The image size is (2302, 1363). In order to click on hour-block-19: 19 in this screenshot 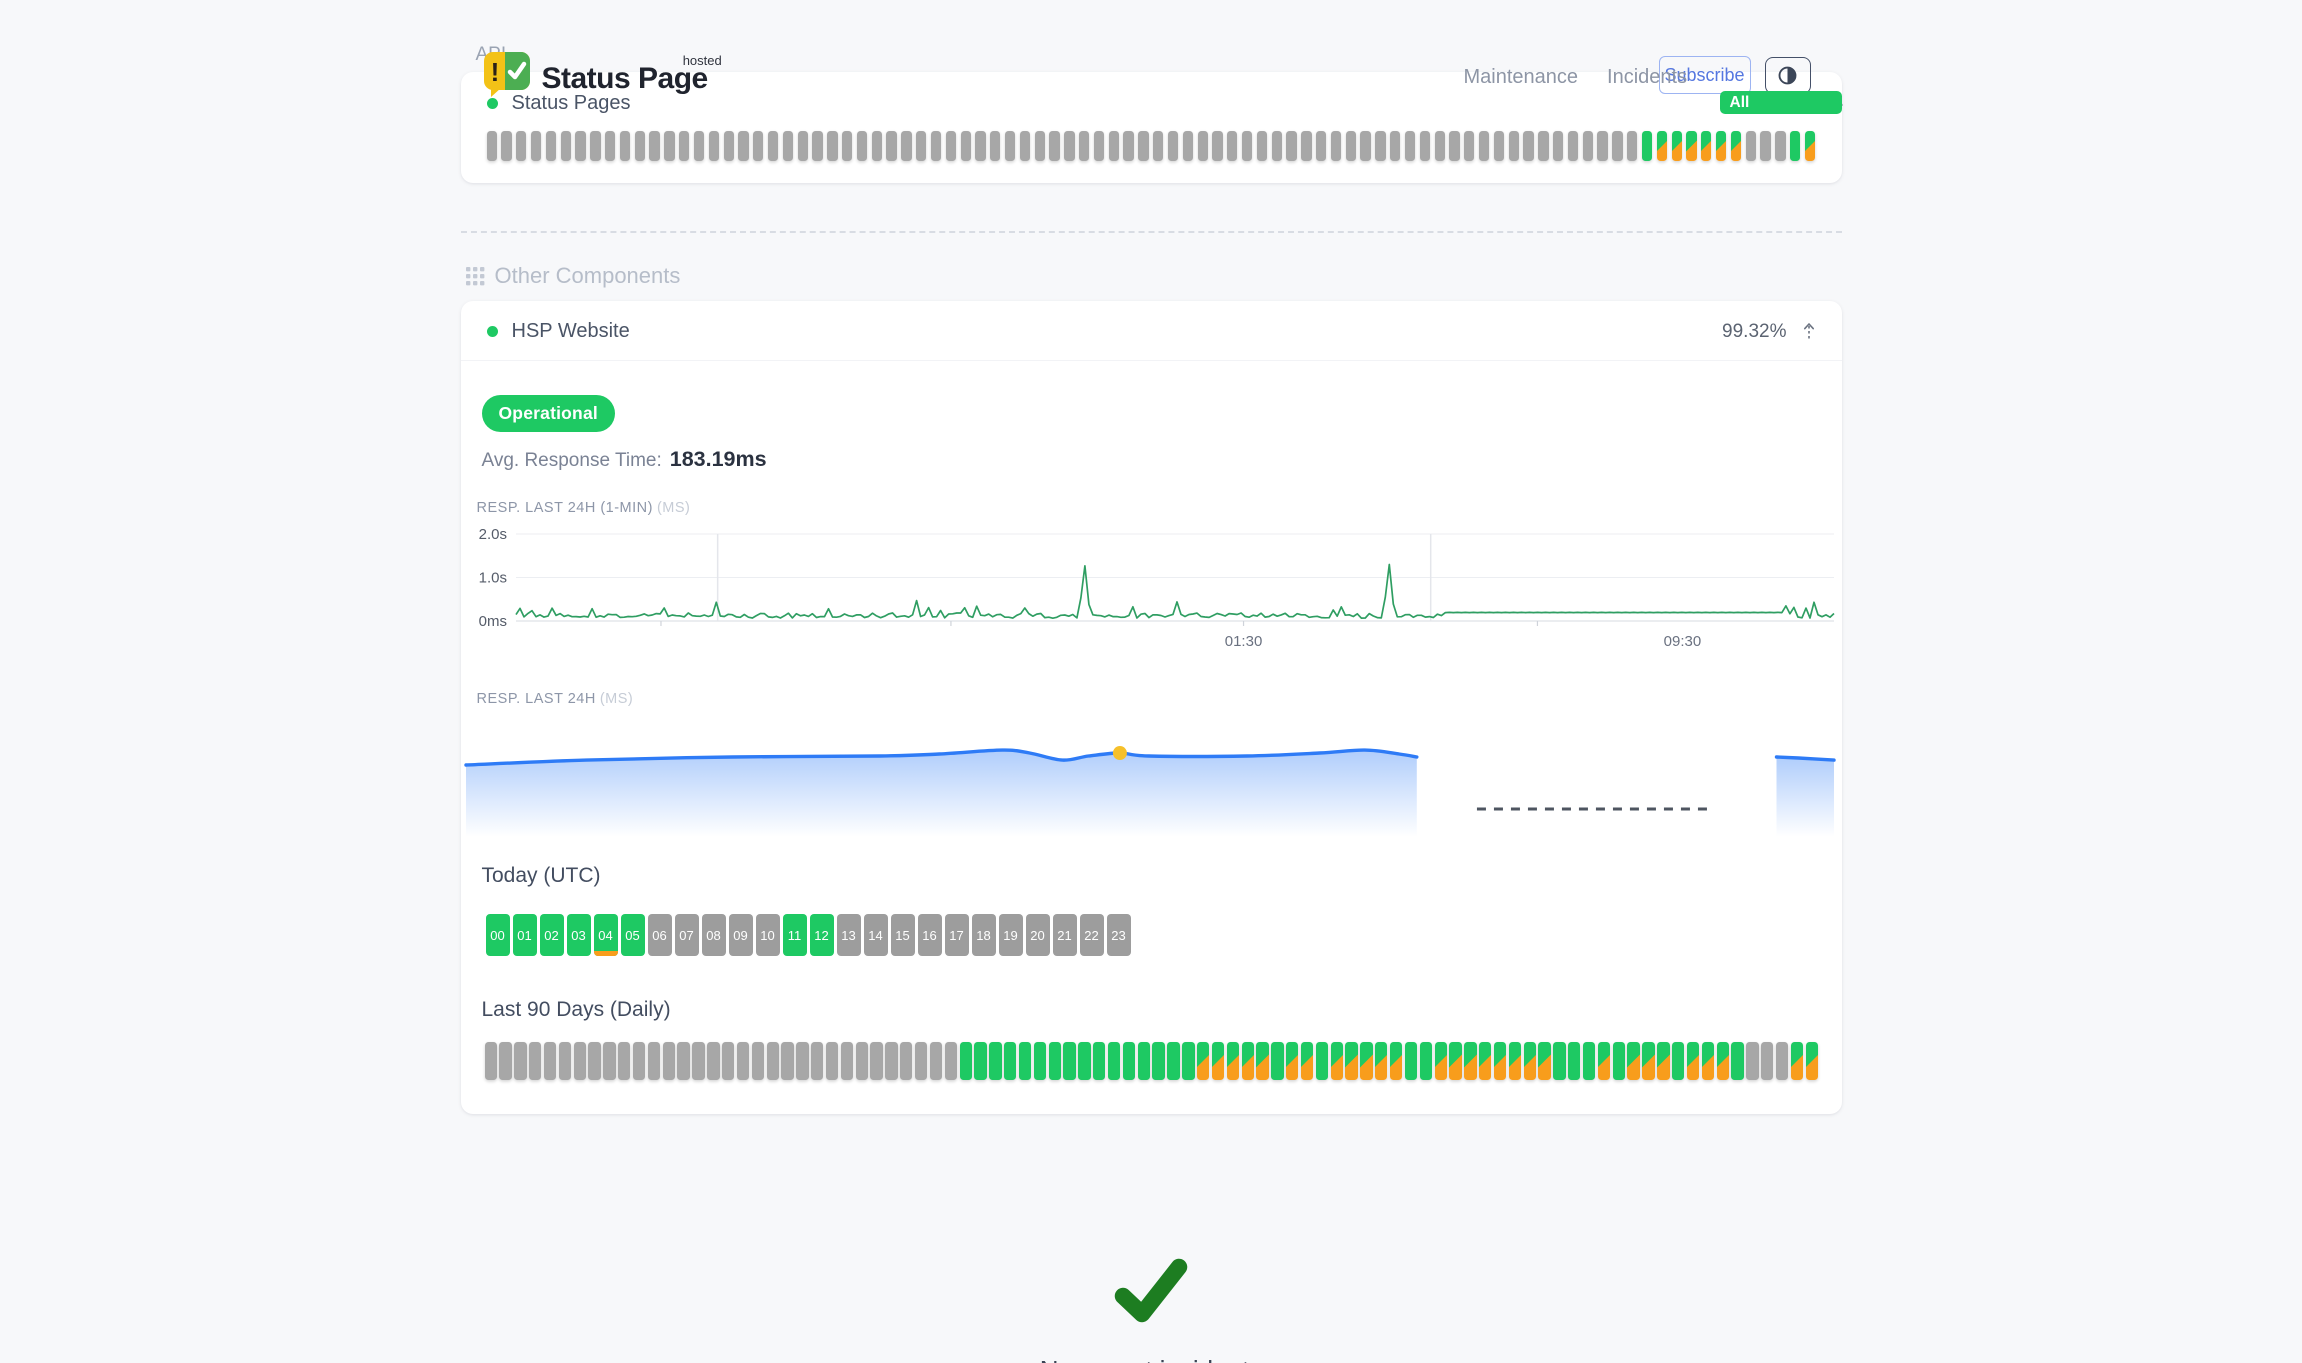, I will do `click(1010, 935)`.